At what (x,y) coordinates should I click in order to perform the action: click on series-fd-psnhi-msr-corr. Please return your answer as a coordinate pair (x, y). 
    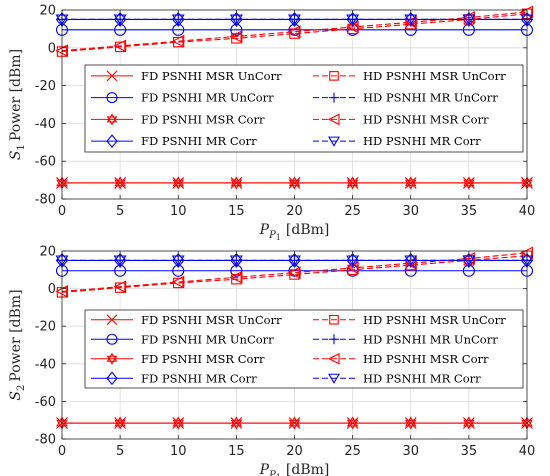
    Looking at the image, I should click on (294, 183).